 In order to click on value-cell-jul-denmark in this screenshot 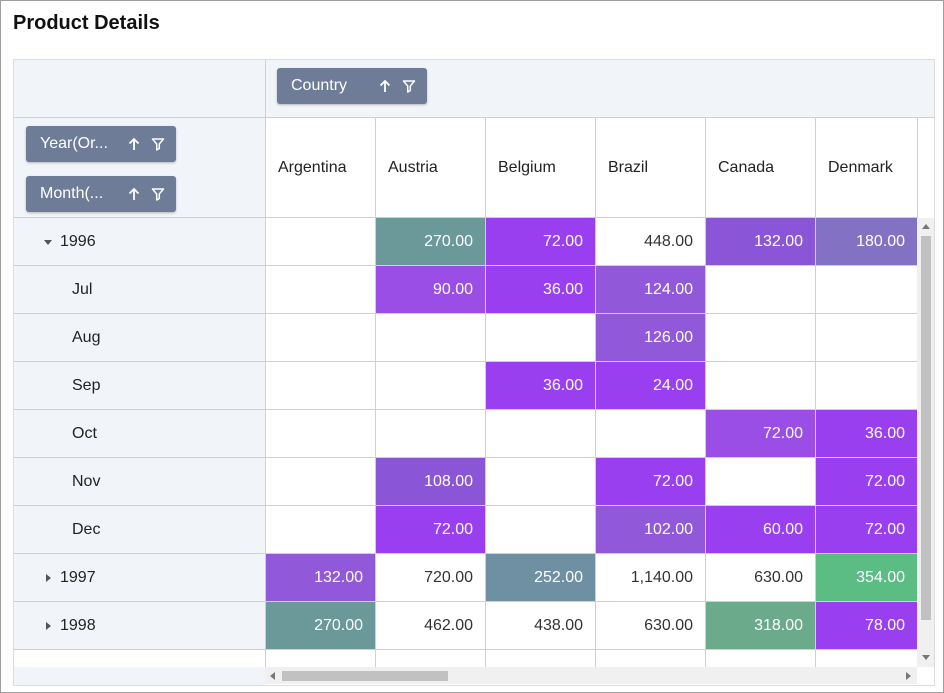, I will do `click(866, 290)`.